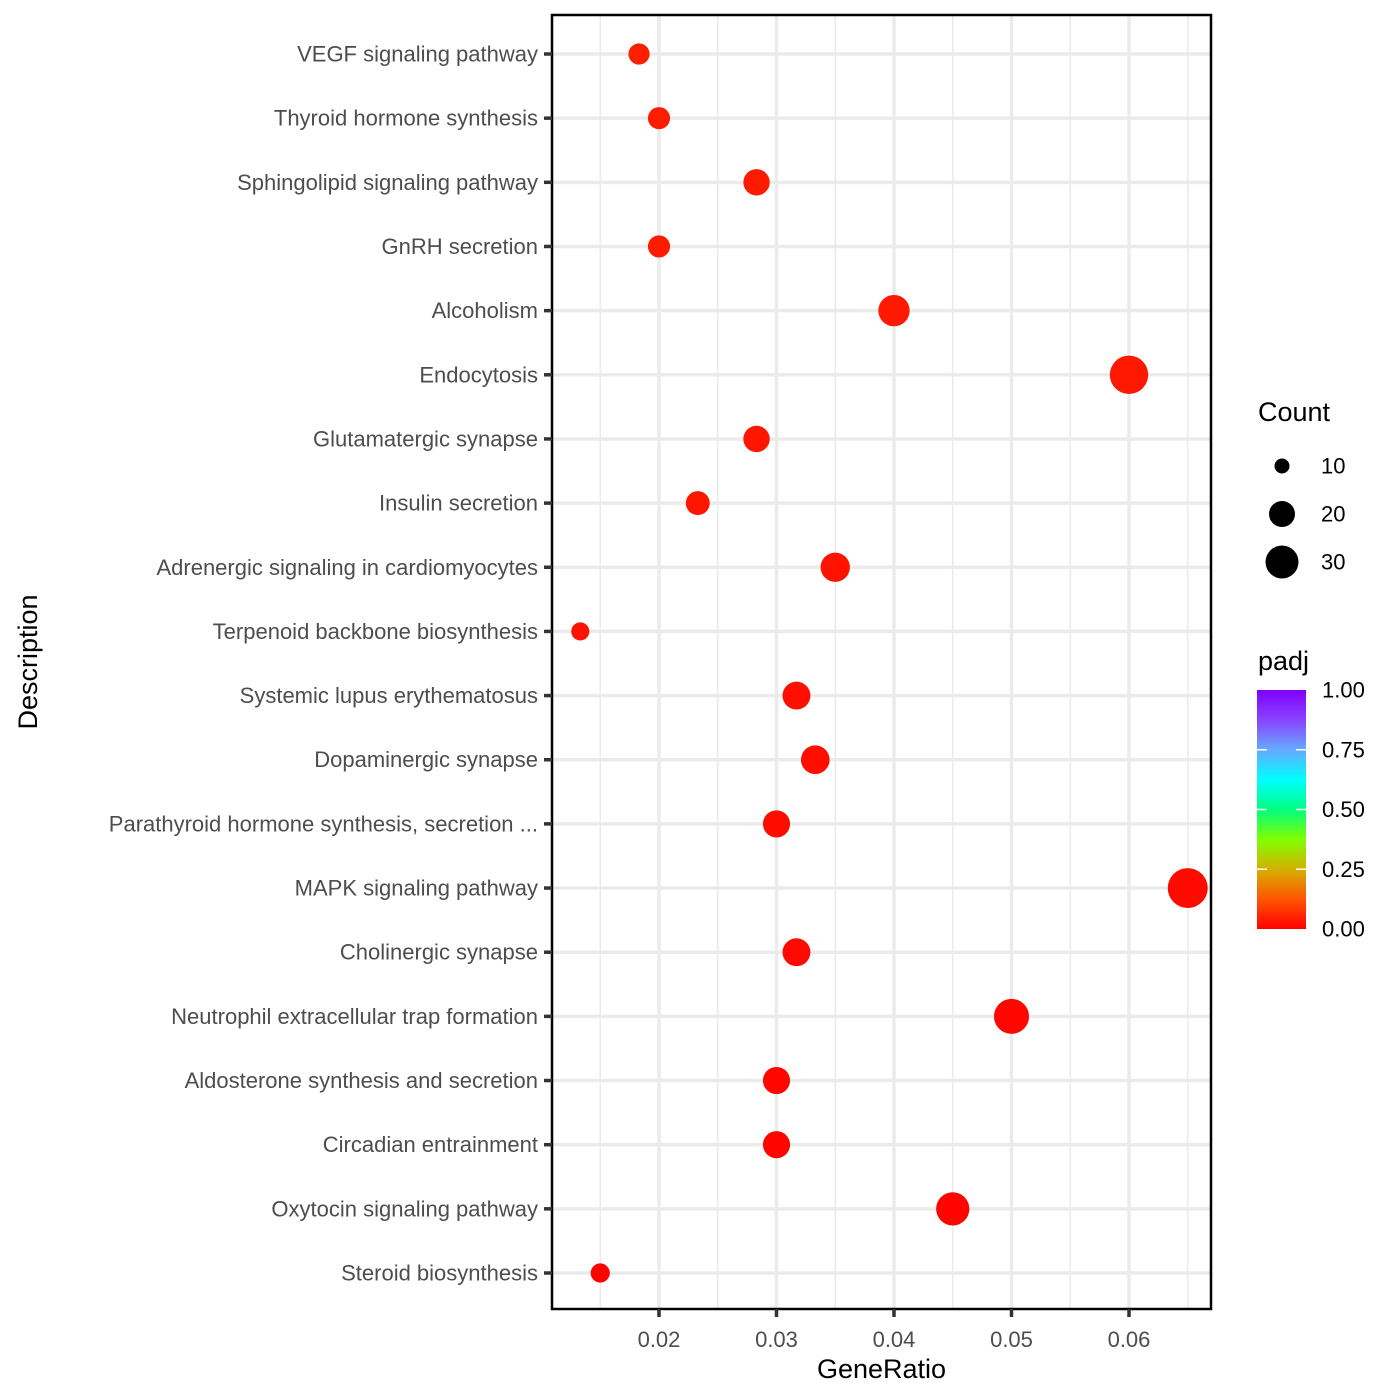  Describe the element at coordinates (361, 1080) in the screenshot. I see `y-tick-label: Aldosterone synthesis and secretion` at that location.